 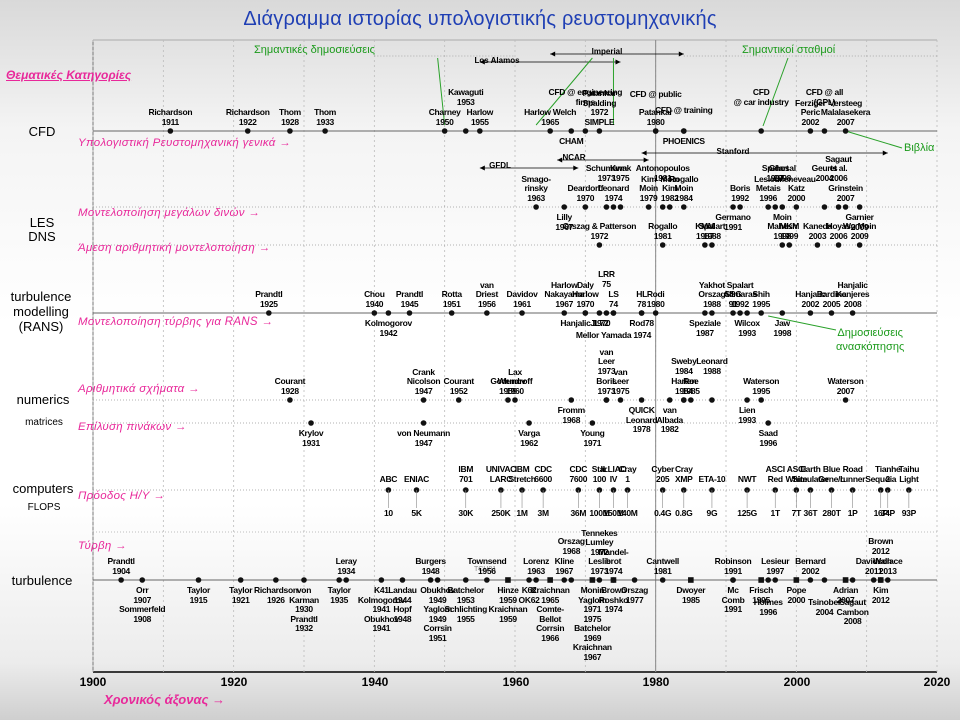 I want to click on event-label-matrices-1947: von Neumann 1947, so click(x=424, y=438).